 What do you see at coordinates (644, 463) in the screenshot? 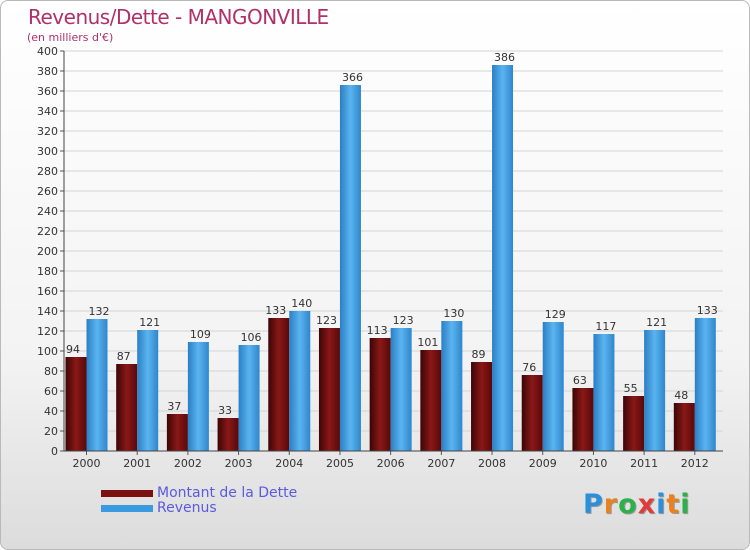
I see `x-tick-label: 2011` at bounding box center [644, 463].